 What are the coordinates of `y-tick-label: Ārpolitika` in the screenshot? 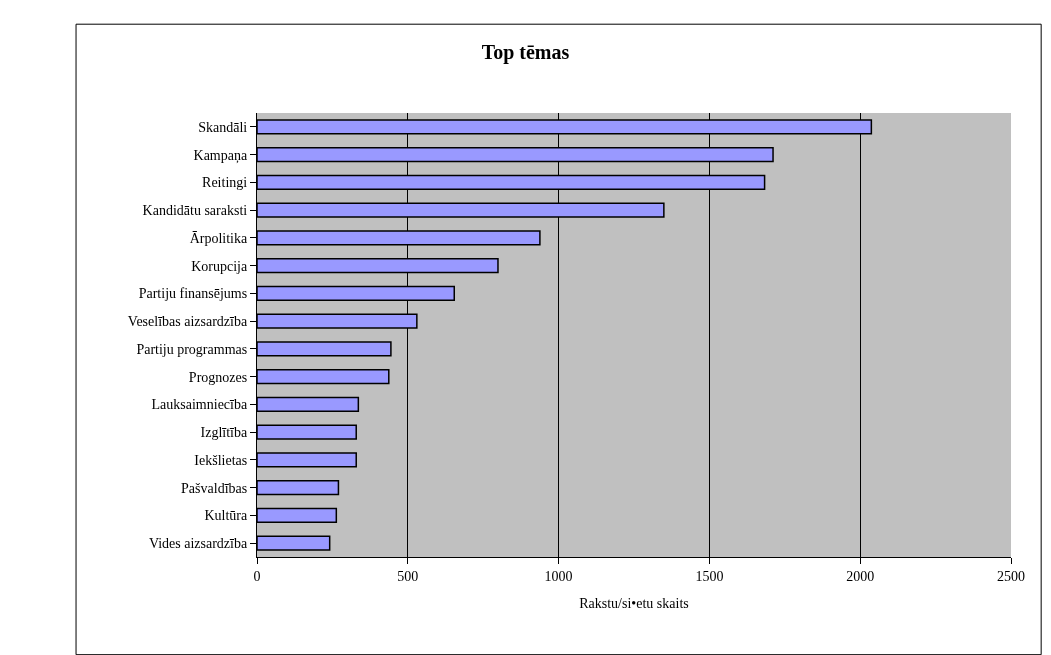 It's located at (218, 238).